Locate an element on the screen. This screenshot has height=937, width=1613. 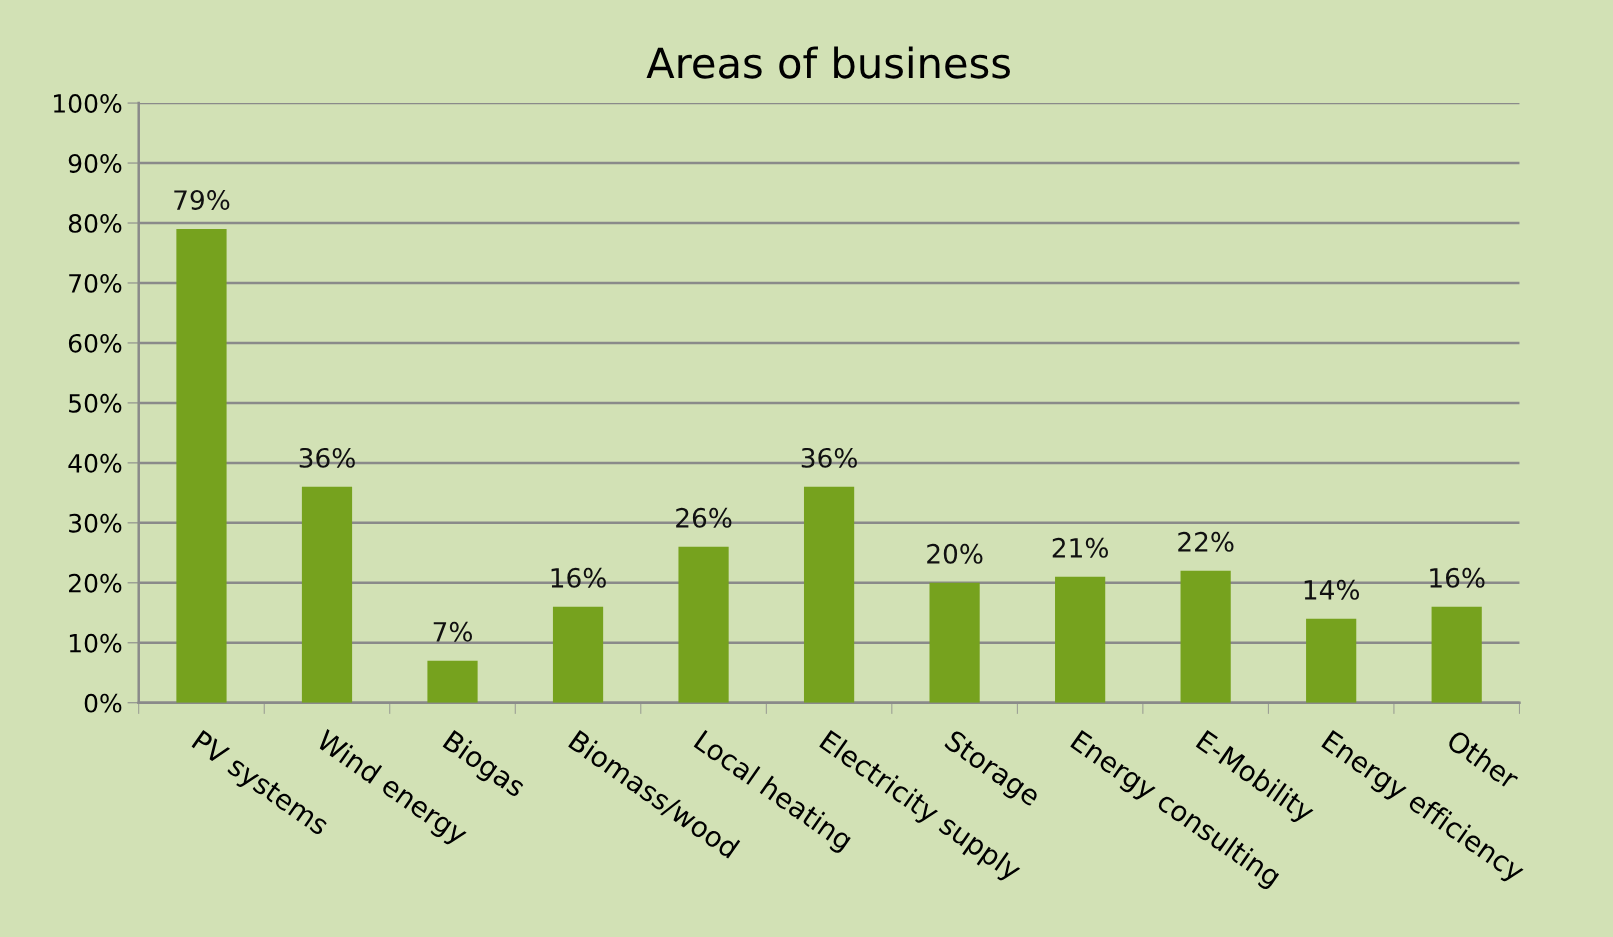
y-tick-label: 50% is located at coordinates (95, 403).